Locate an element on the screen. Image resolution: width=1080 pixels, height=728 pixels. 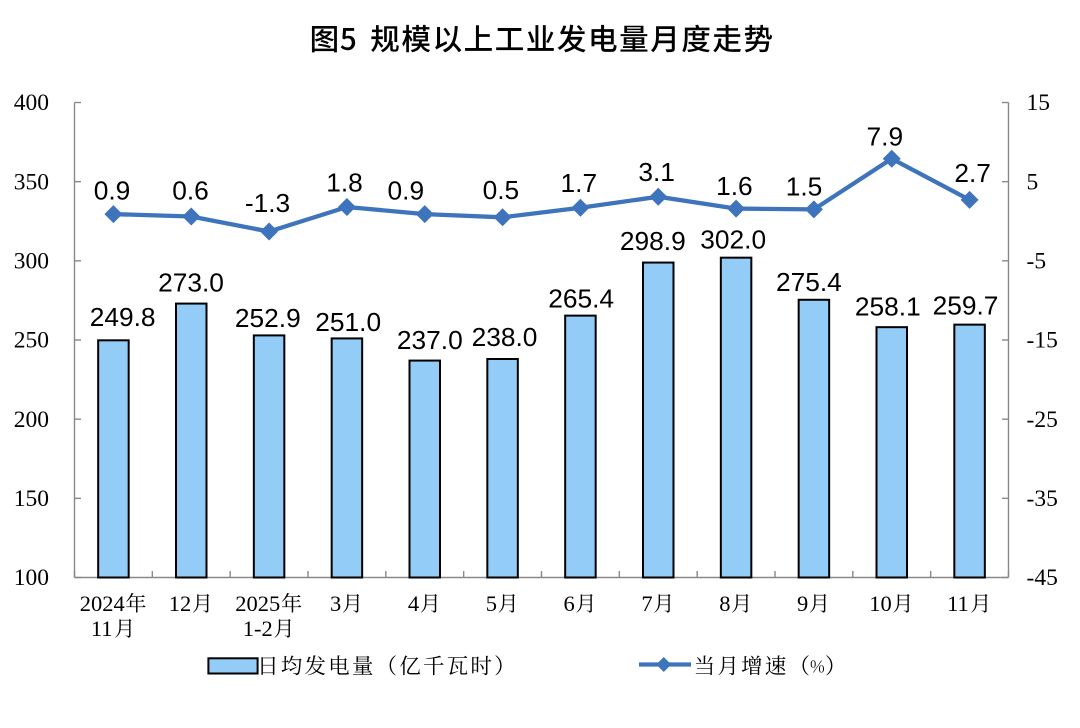
svg-text: 251.0 is located at coordinates (348, 322).